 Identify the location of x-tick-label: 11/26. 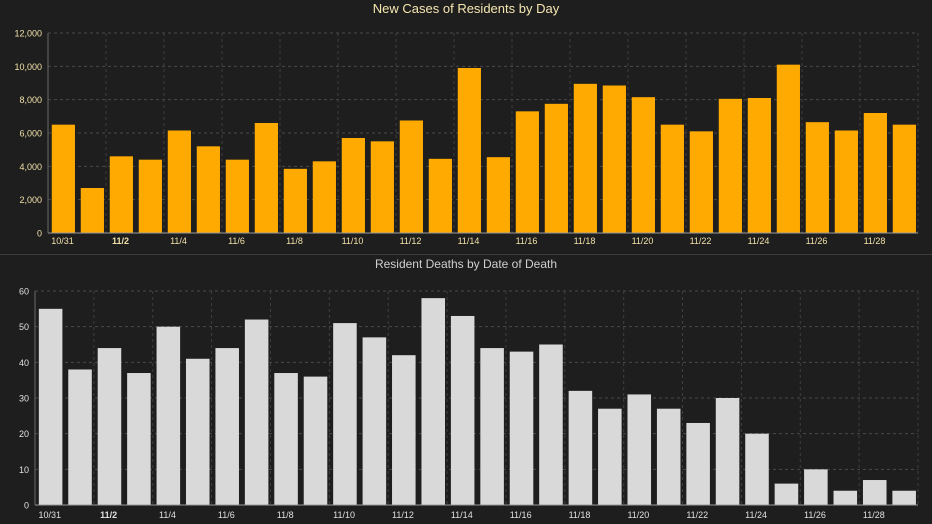
(815, 515).